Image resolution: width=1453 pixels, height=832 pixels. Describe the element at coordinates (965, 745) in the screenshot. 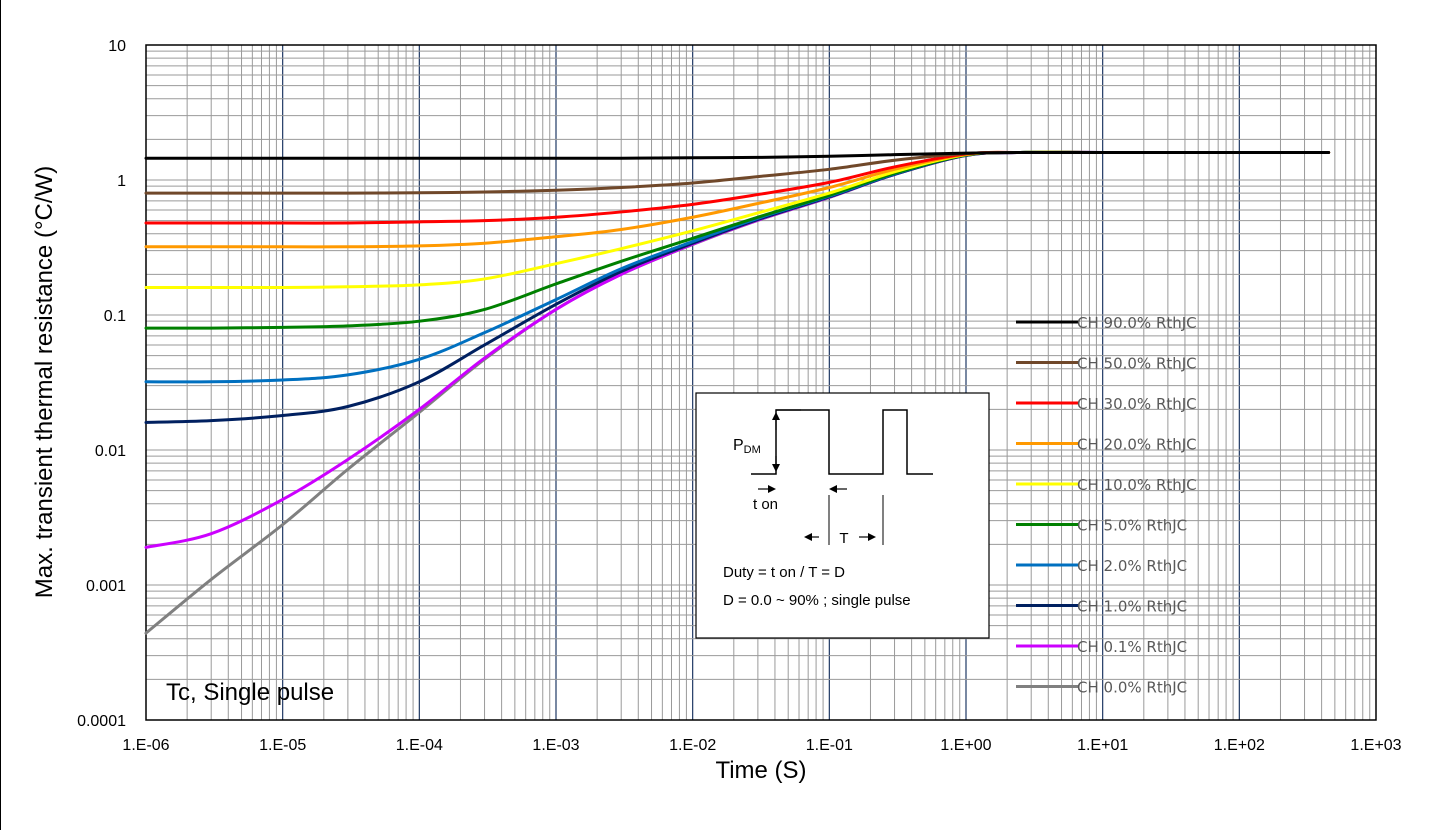

I see `x-tick-label: 1.E+00` at that location.